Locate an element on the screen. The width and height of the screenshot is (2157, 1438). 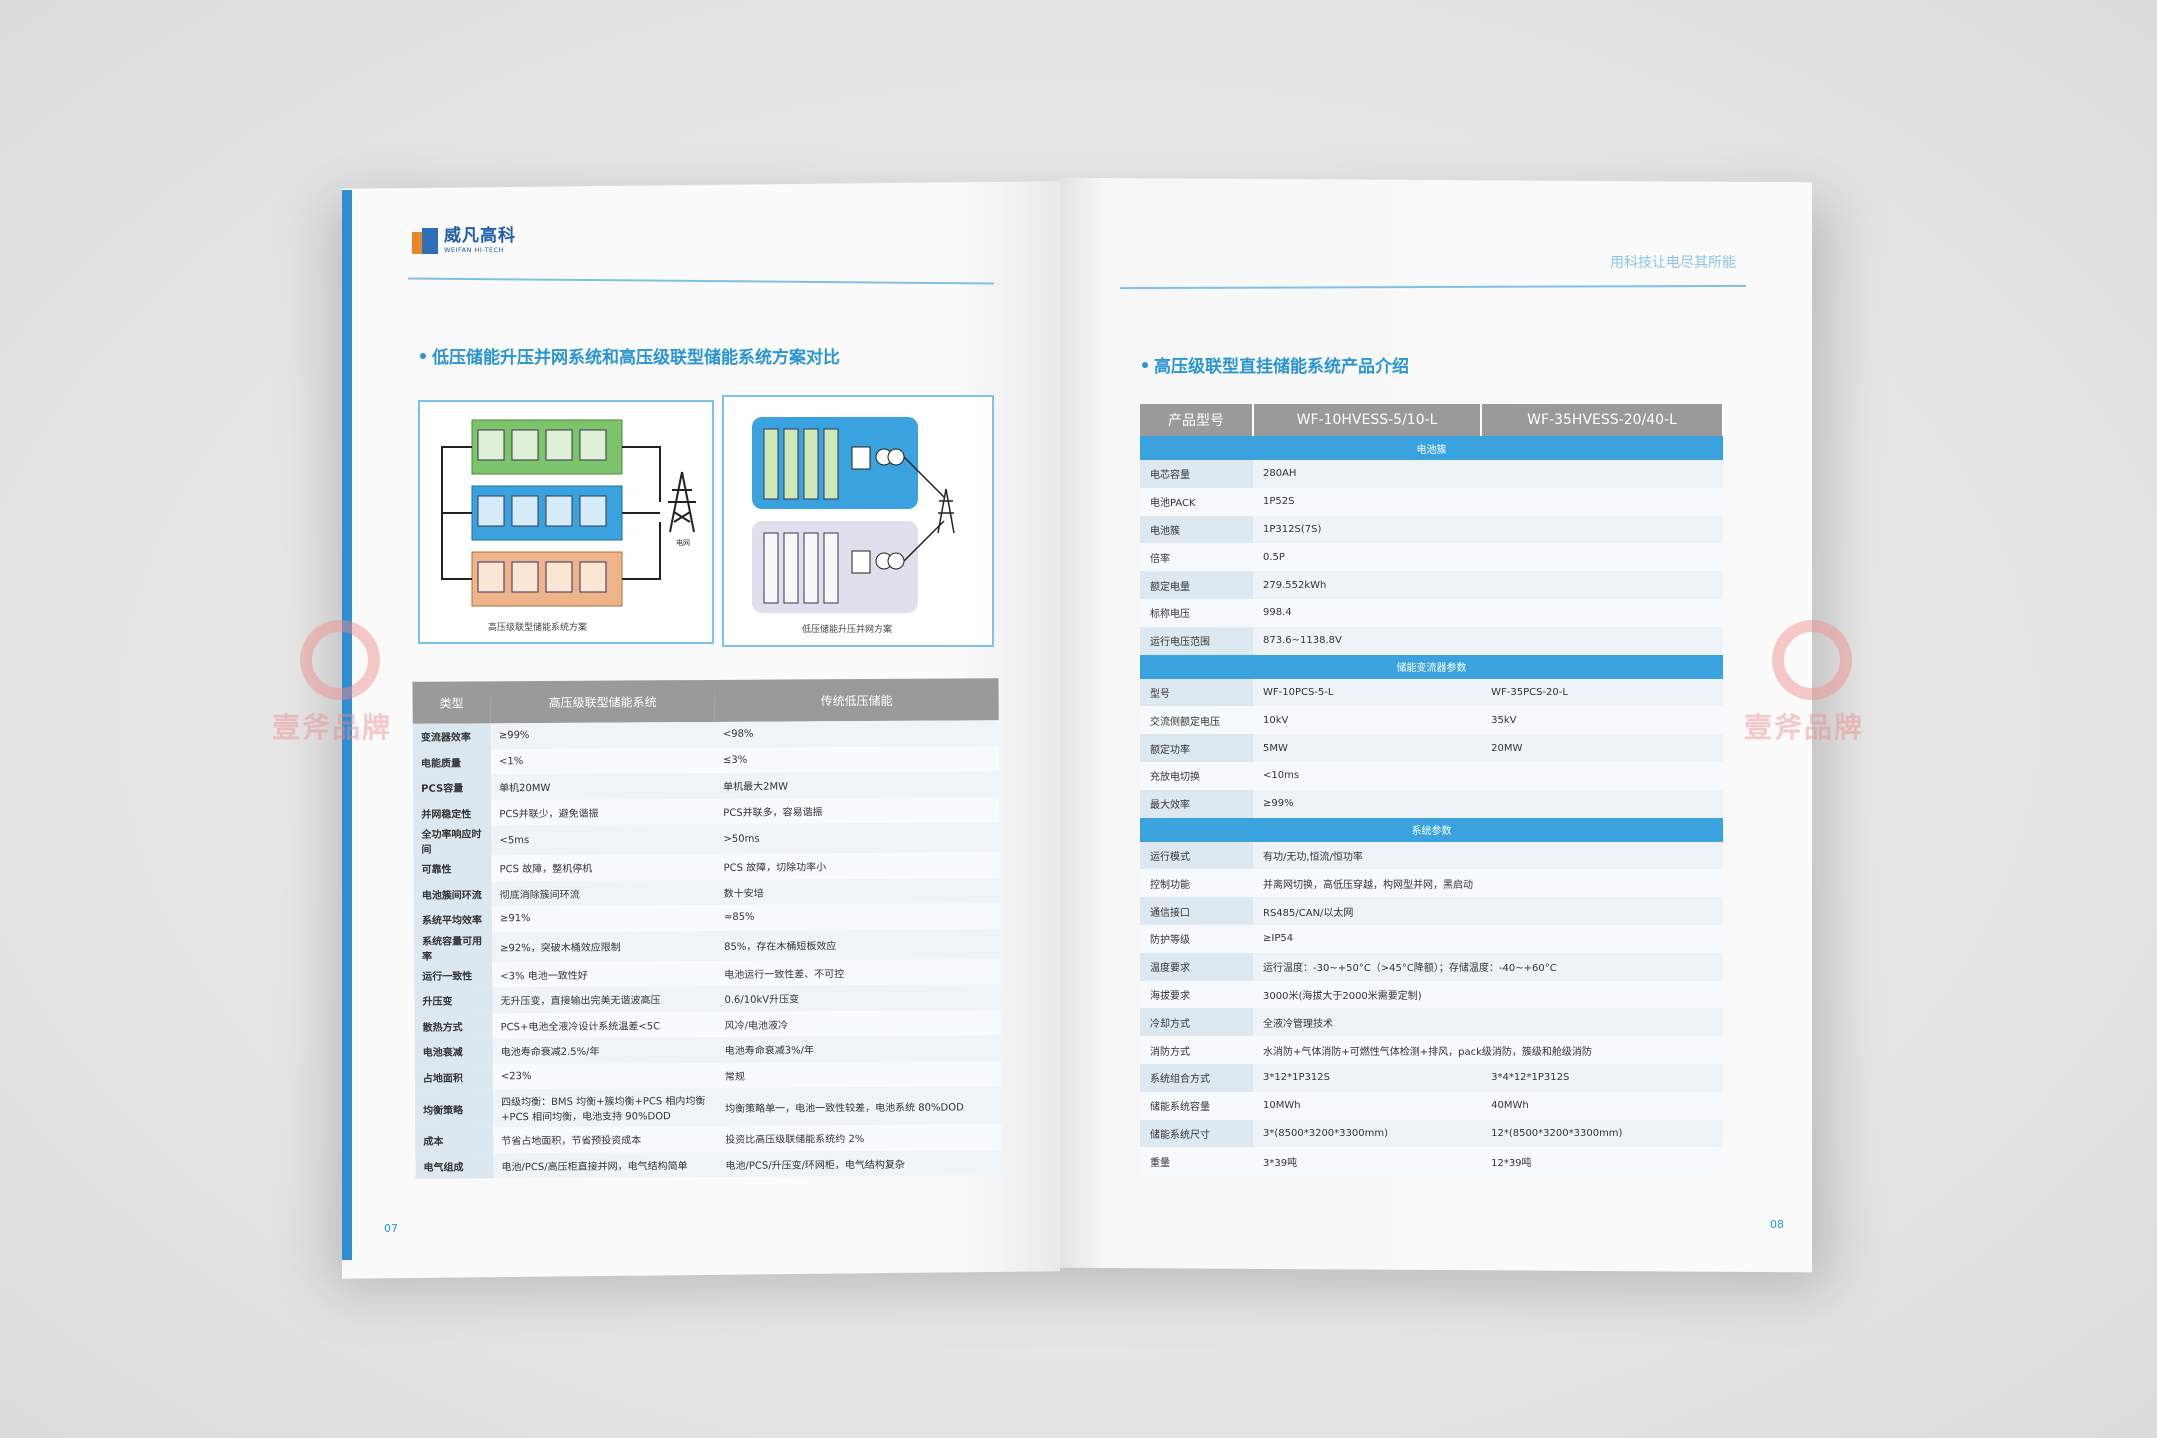
spec-value-a: 3*12*1P312S is located at coordinates (1367, 1077).